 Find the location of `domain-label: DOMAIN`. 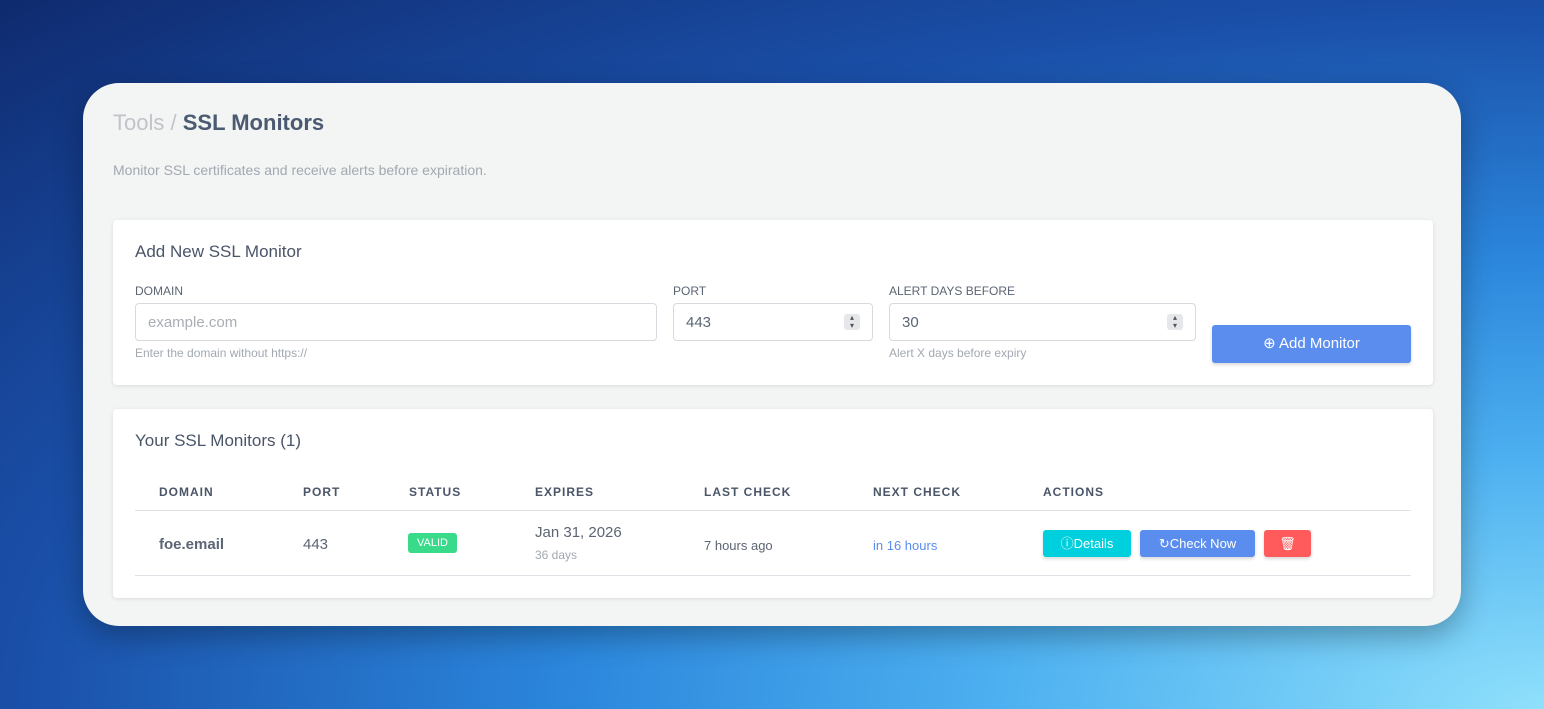

domain-label: DOMAIN is located at coordinates (159, 291).